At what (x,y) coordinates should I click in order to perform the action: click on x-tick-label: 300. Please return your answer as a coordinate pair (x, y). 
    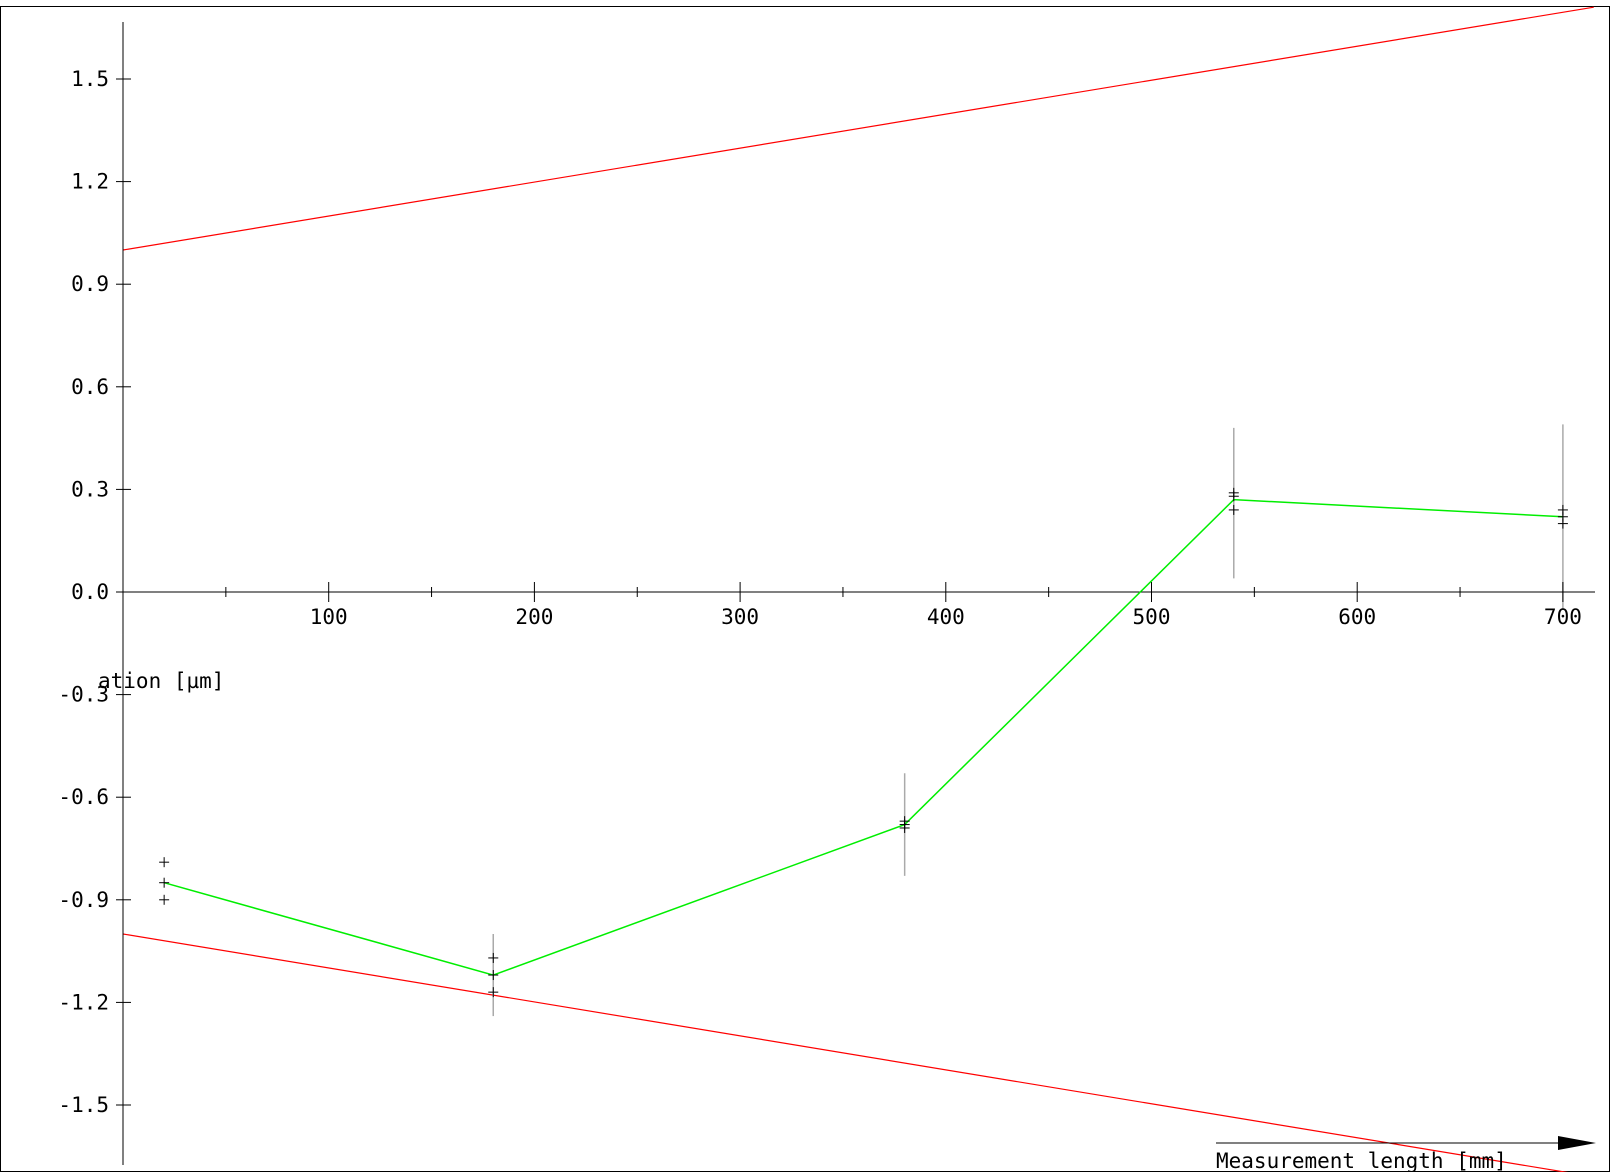
    Looking at the image, I should click on (740, 617).